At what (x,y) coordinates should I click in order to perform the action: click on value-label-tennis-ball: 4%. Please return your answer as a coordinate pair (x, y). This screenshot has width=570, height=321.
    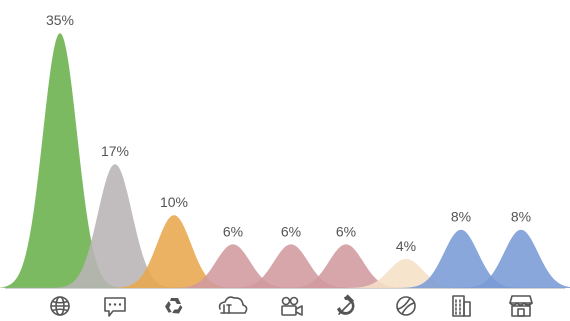
    Looking at the image, I should click on (406, 246).